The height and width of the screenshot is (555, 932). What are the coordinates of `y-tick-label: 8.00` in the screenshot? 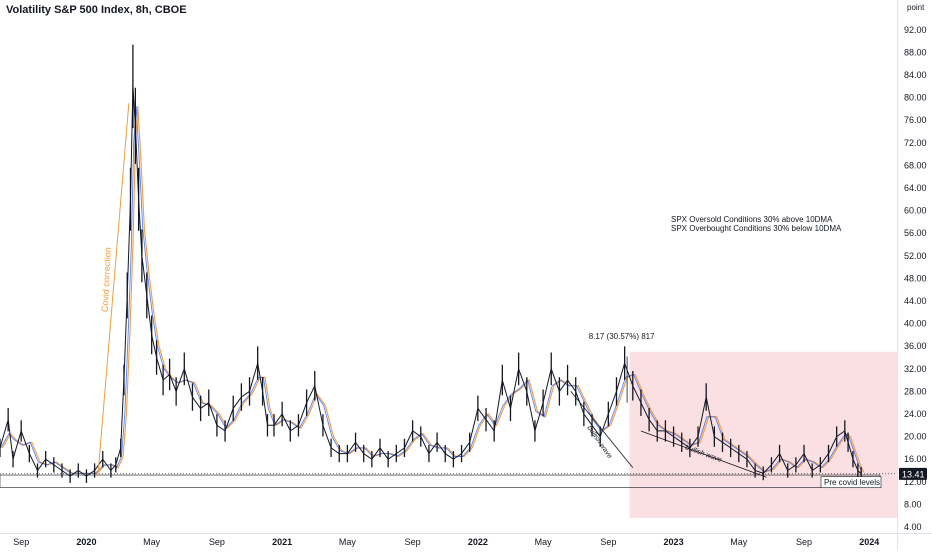 It's located at (913, 504).